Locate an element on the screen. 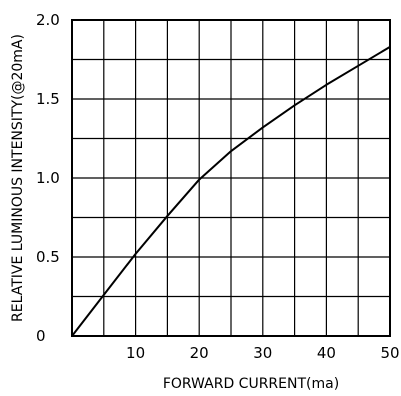  y-tick-label: 0 is located at coordinates (41, 336).